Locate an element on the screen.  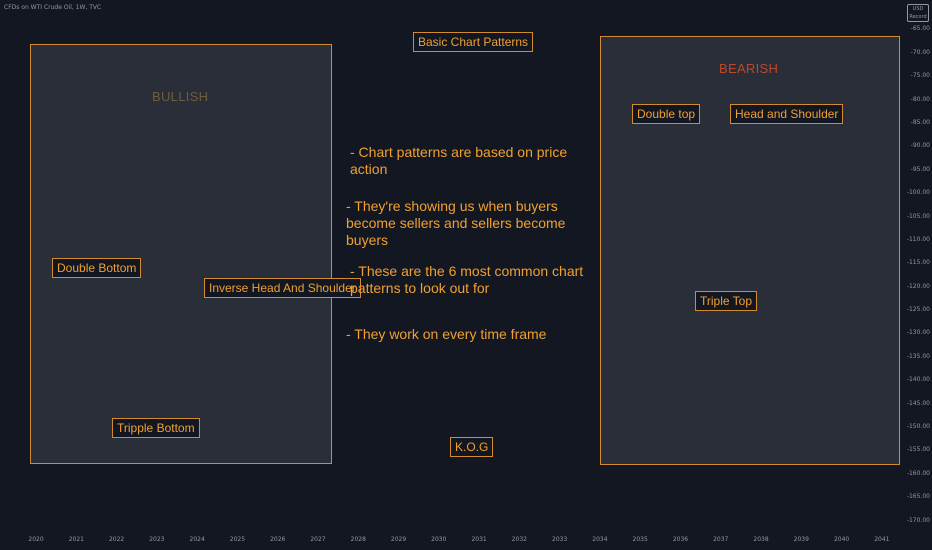
chart-title: Basic Chart Patterns is located at coordinates (473, 42).